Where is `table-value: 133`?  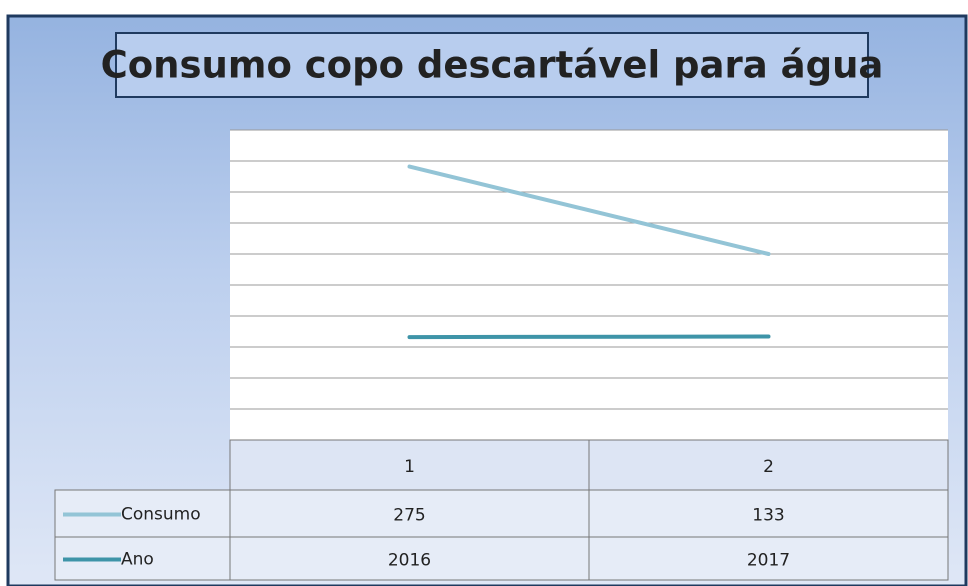 table-value: 133 is located at coordinates (768, 516).